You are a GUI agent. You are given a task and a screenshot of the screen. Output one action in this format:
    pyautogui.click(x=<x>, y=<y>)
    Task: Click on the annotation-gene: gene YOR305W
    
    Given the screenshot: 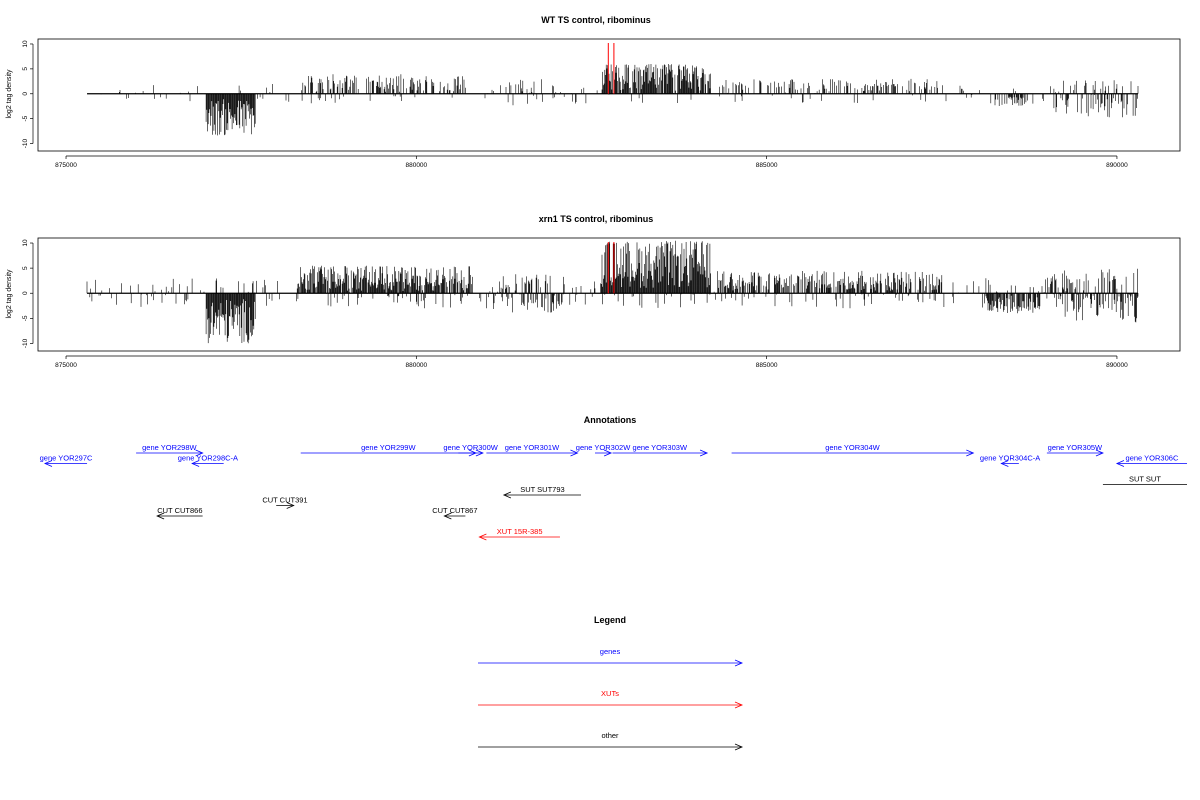 What is the action you would take?
    pyautogui.click(x=1075, y=450)
    